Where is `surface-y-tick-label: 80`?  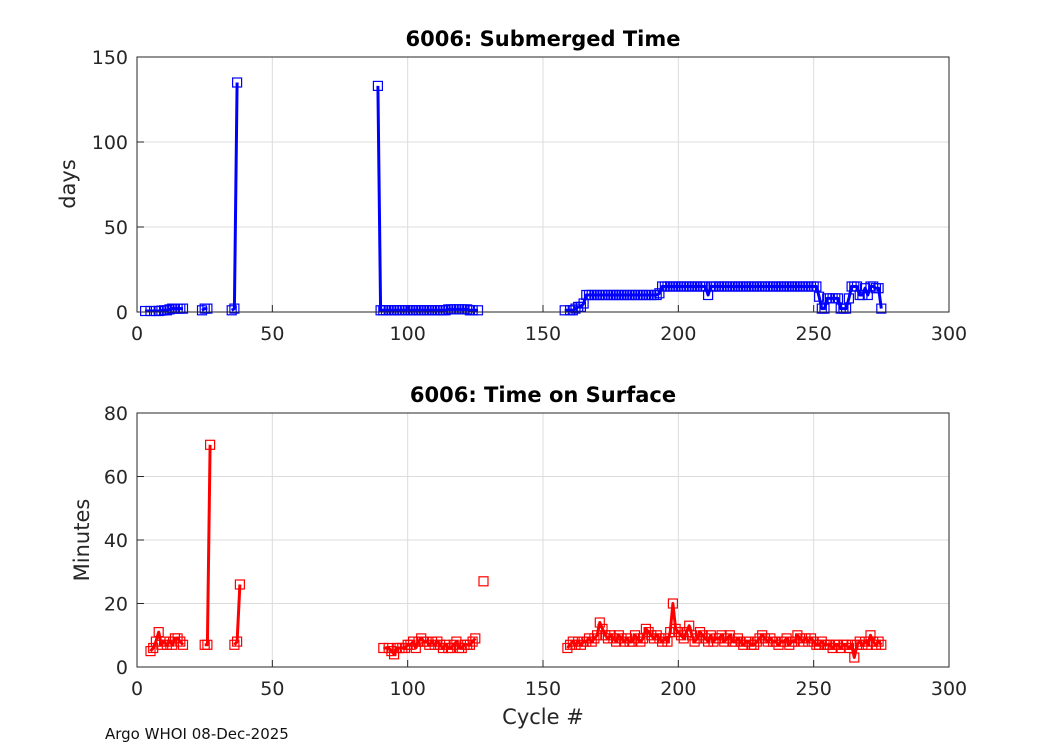 surface-y-tick-label: 80 is located at coordinates (116, 414).